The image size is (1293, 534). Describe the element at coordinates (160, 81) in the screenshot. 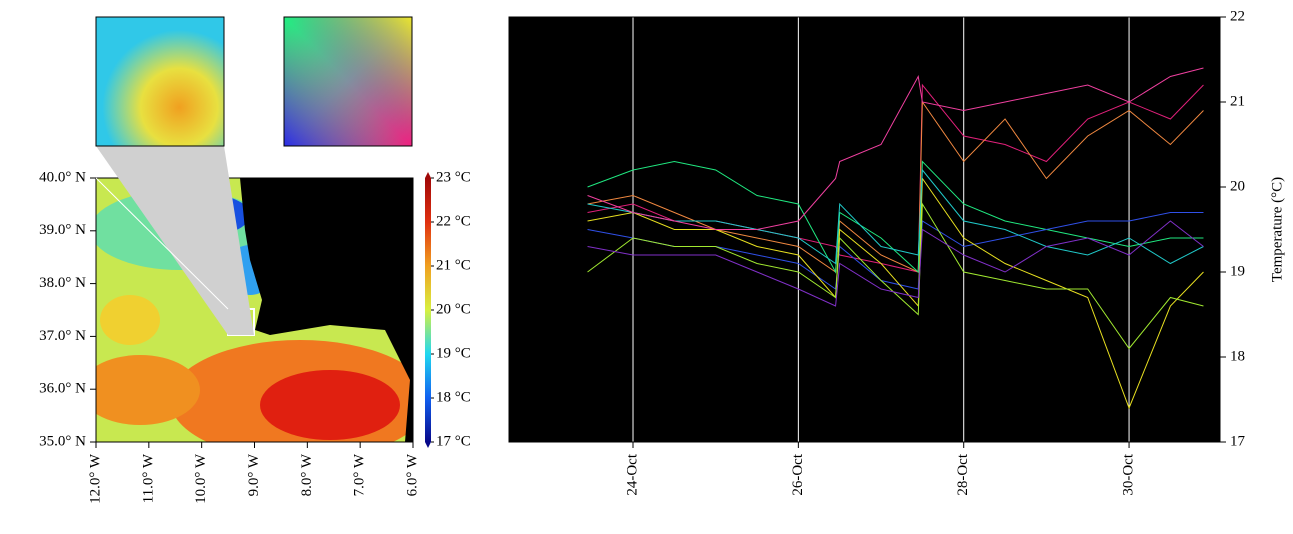

I see `inset-zoom` at that location.